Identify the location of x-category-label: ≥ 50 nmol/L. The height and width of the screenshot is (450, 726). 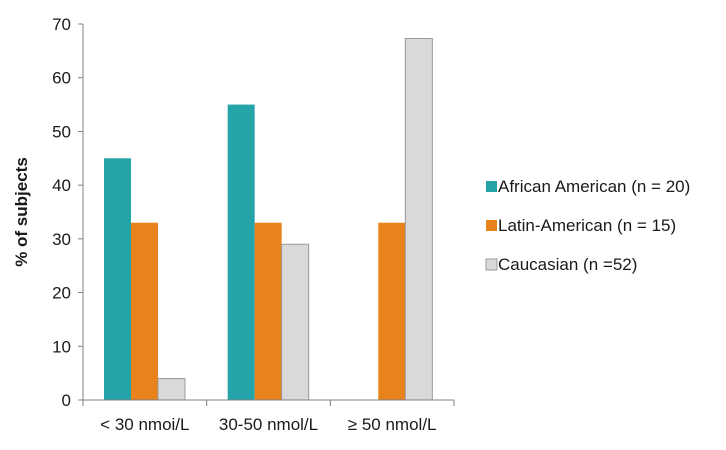
(392, 424).